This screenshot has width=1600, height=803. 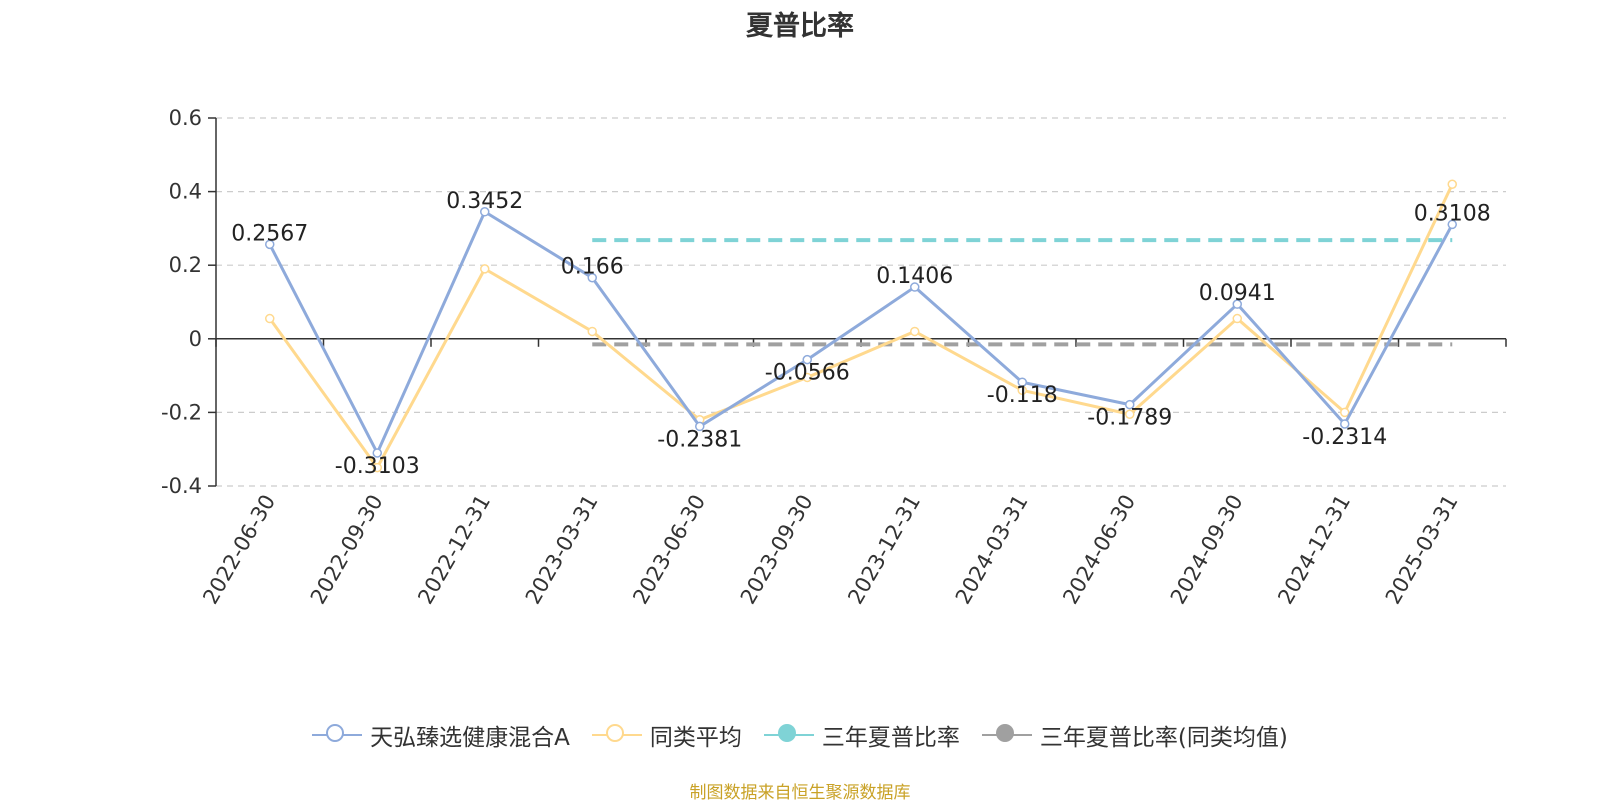 I want to click on fund-data-label: -0.2314, so click(x=1344, y=437).